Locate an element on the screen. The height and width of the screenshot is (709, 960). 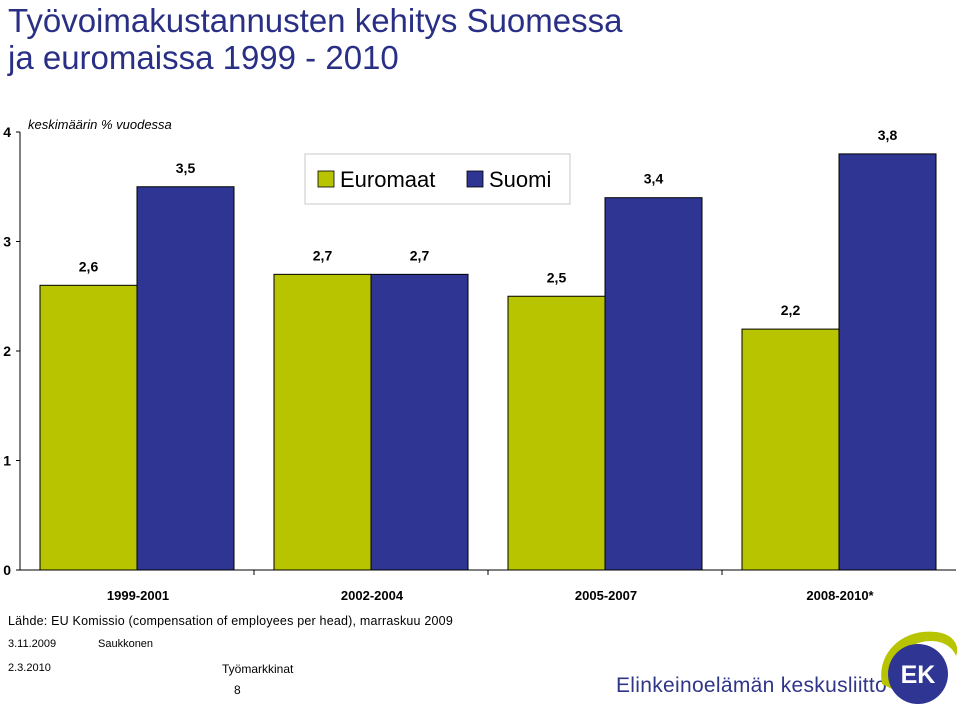
data-label: 3,8 is located at coordinates (888, 135).